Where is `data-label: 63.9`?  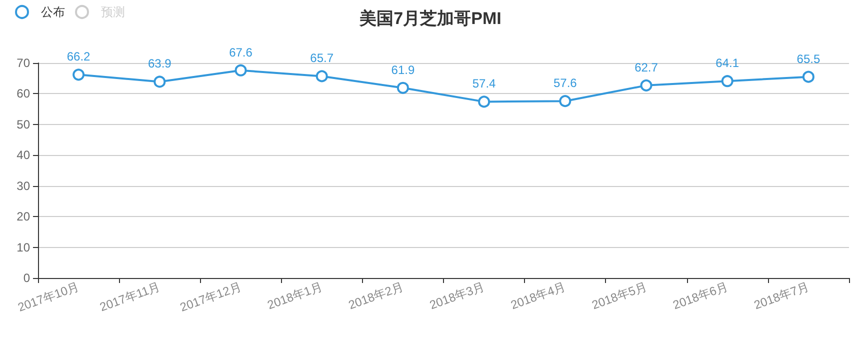 data-label: 63.9 is located at coordinates (160, 63).